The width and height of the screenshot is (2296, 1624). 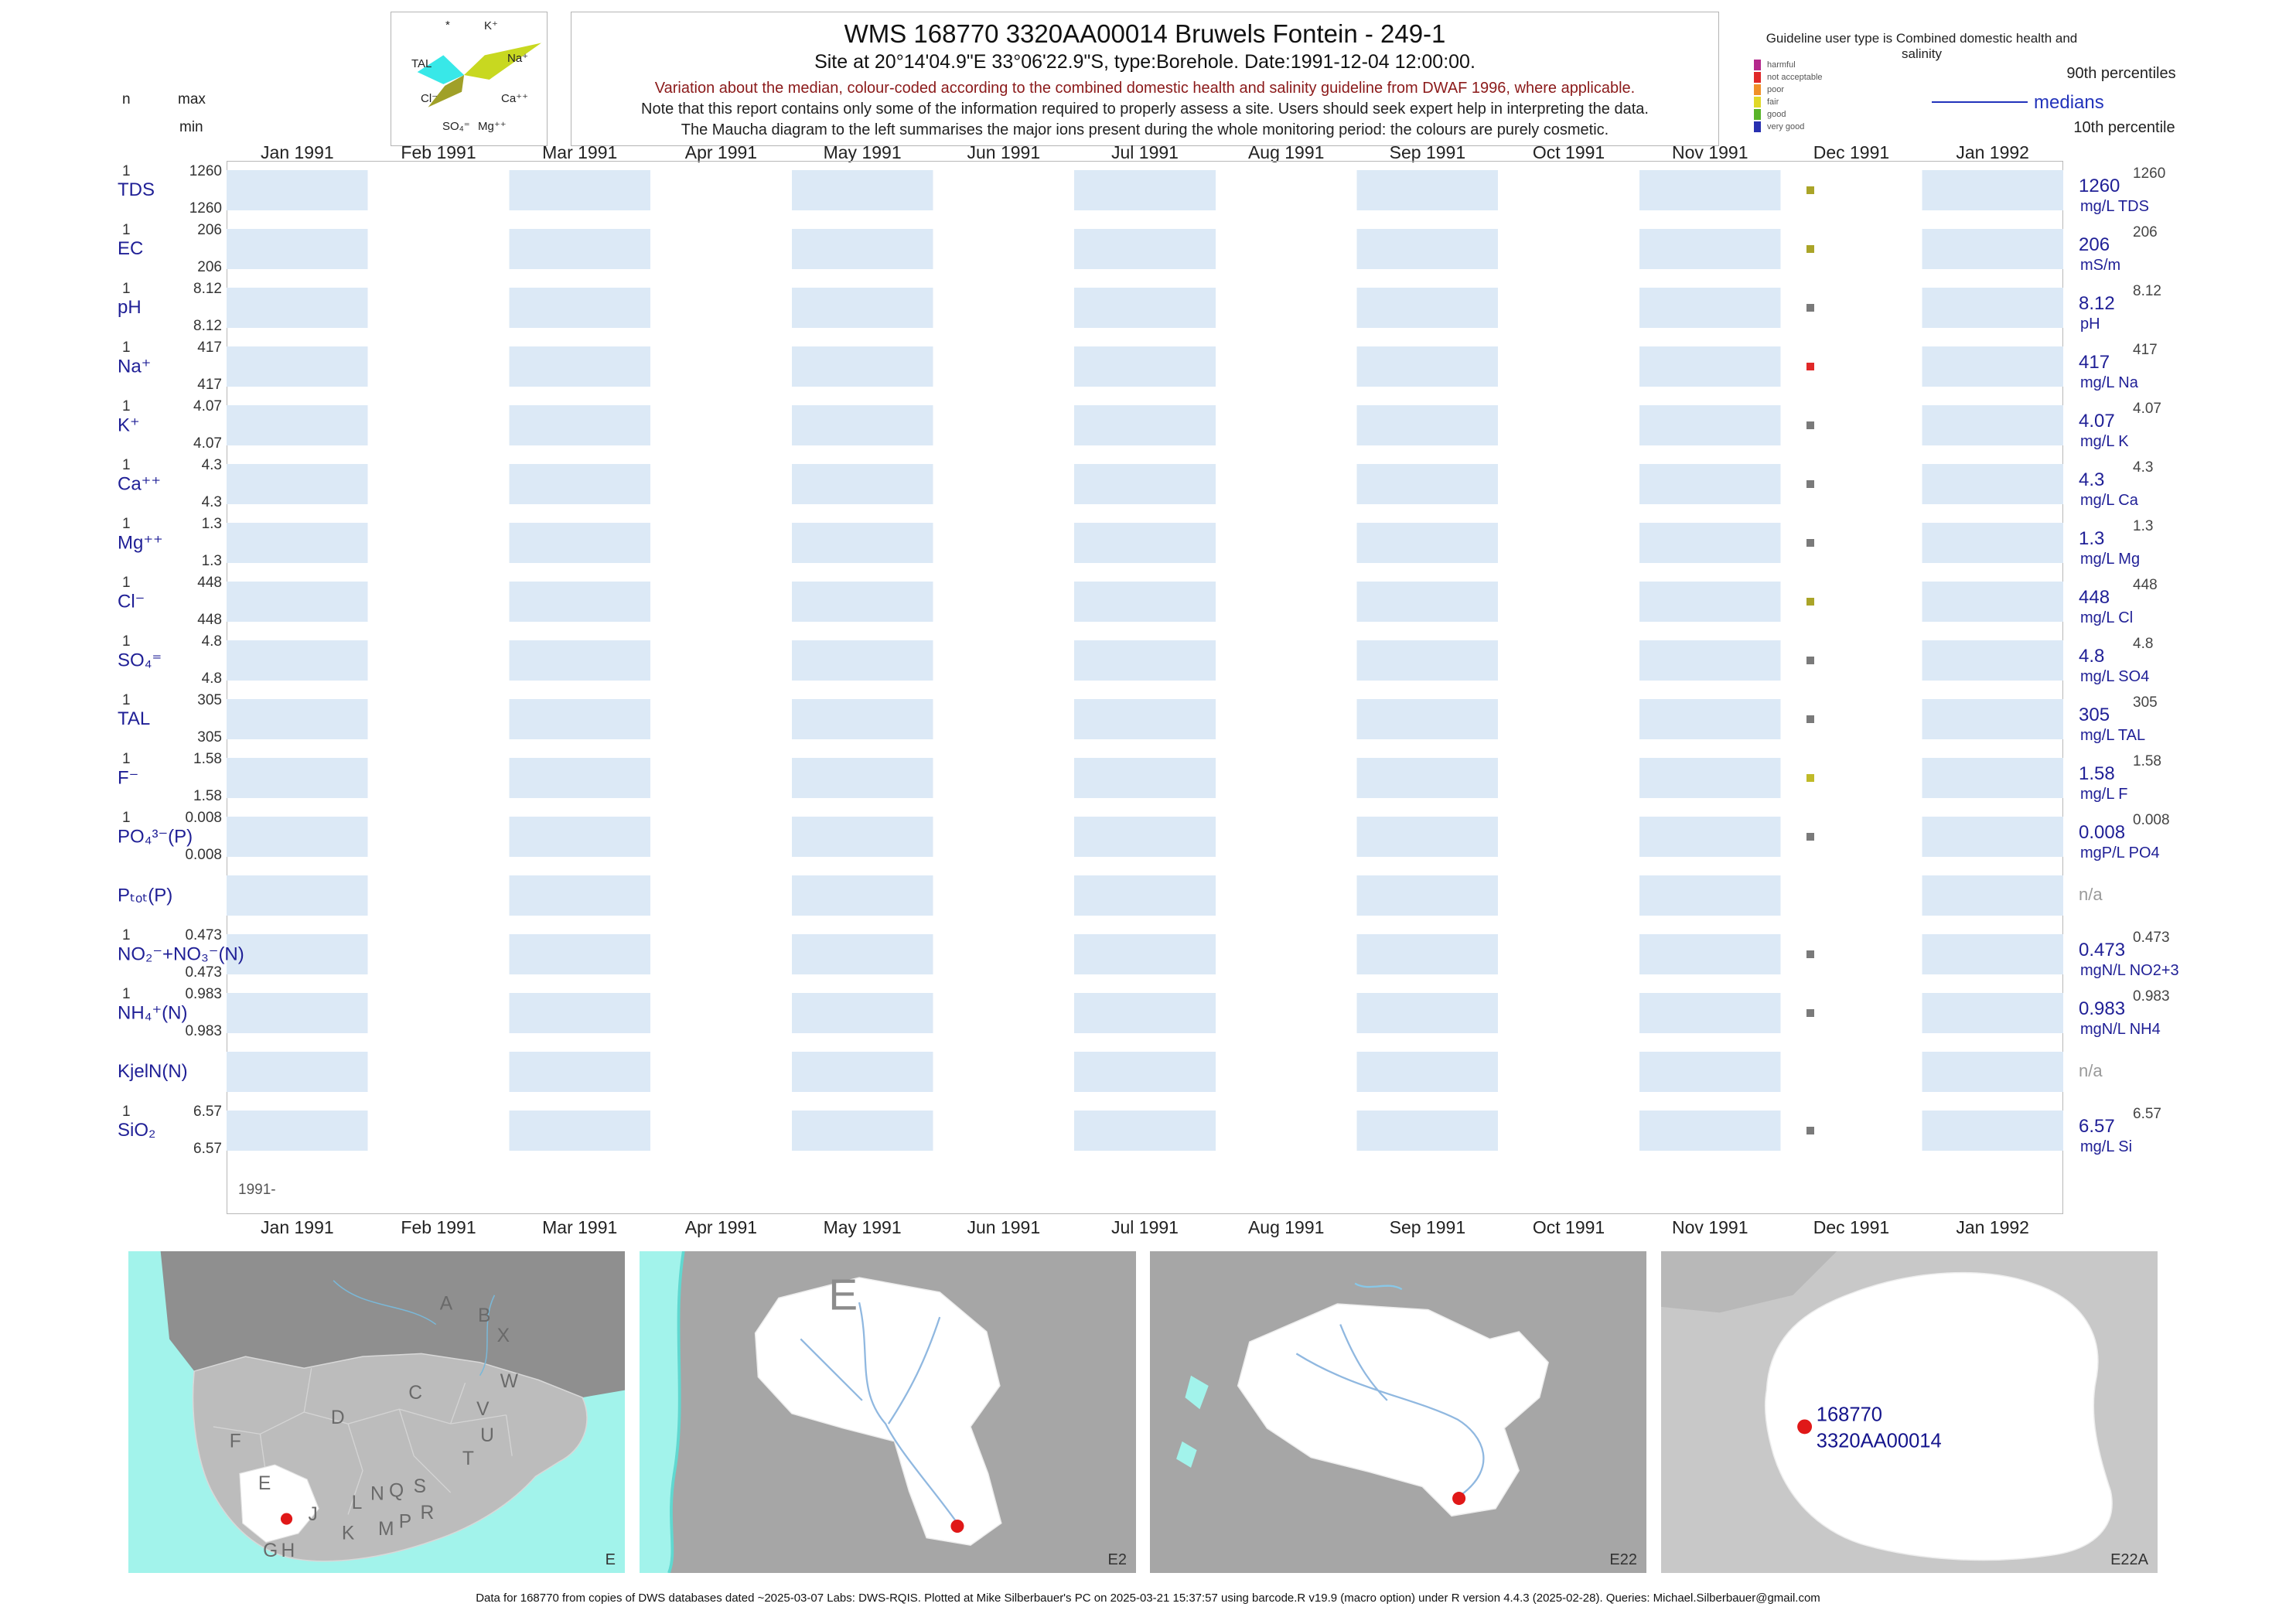 I want to click on map-region-e22a-svg: 168770 3320AA00014, so click(x=1909, y=1412).